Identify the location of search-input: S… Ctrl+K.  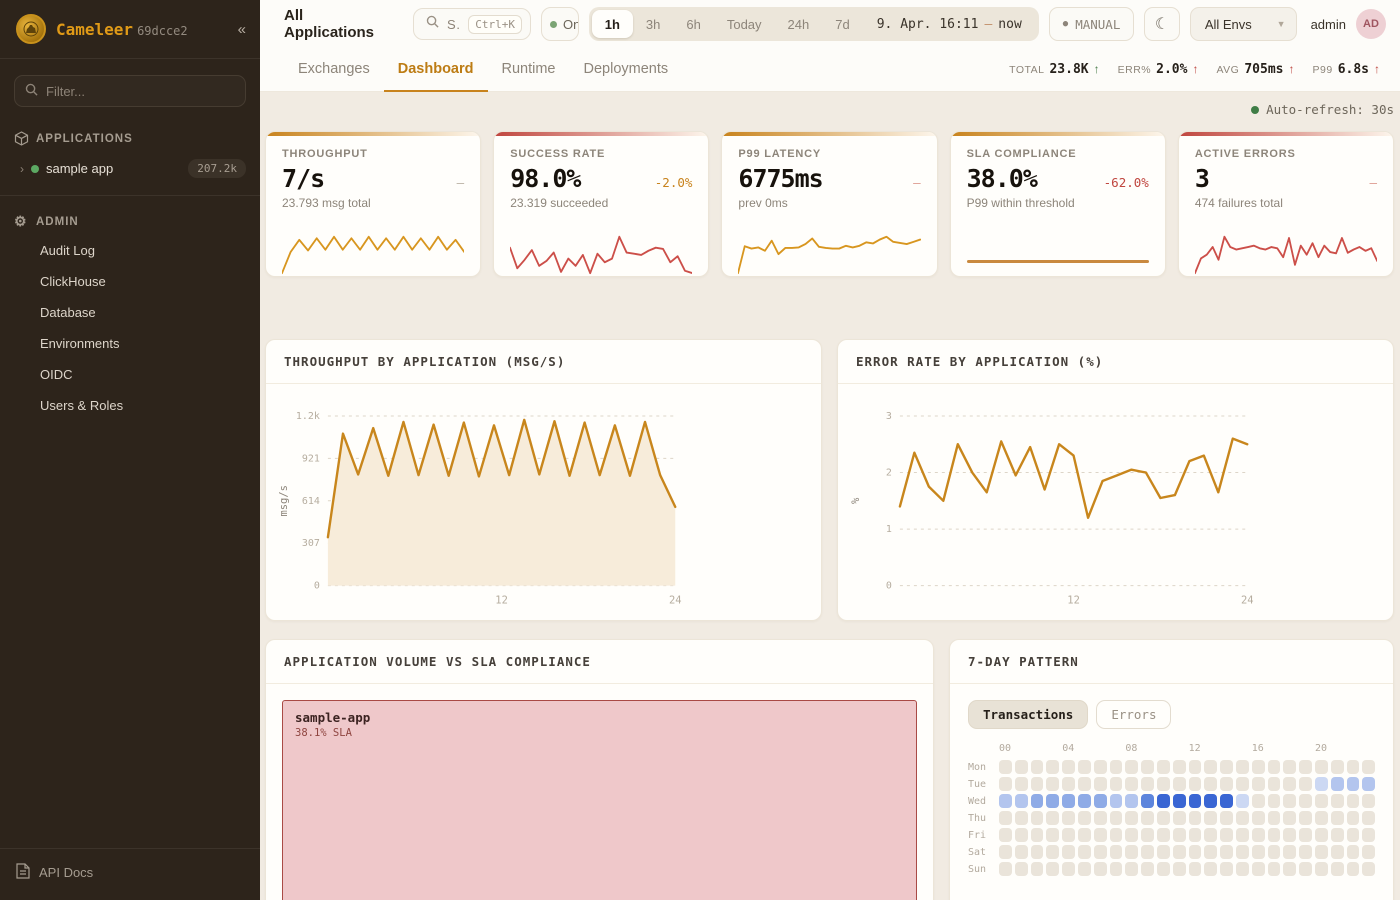
(472, 24).